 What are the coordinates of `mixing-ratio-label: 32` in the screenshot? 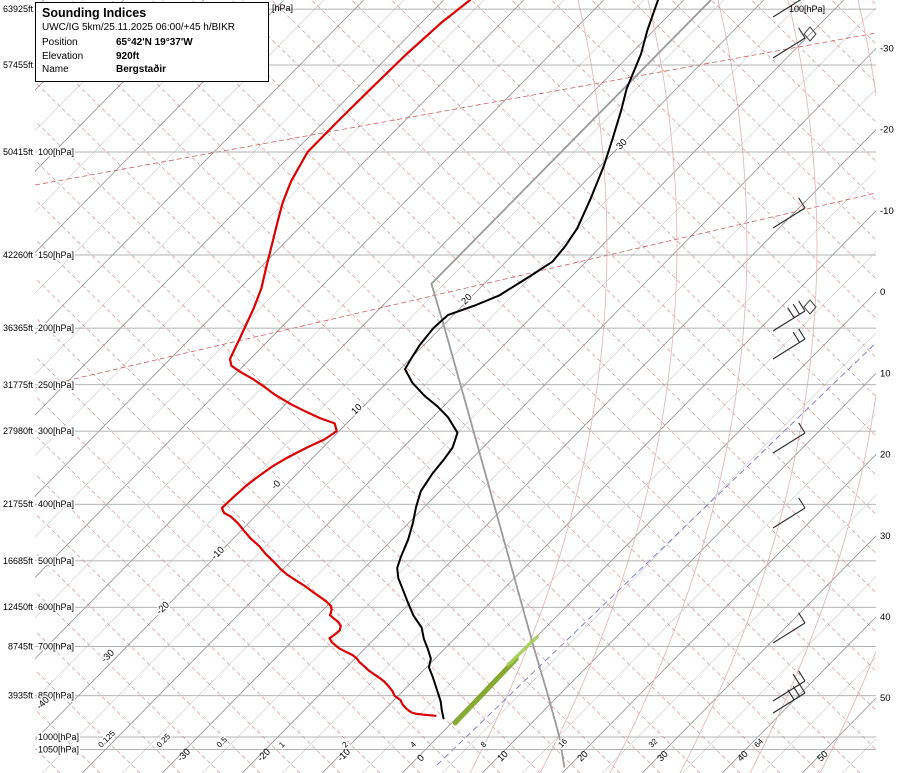 It's located at (653, 742).